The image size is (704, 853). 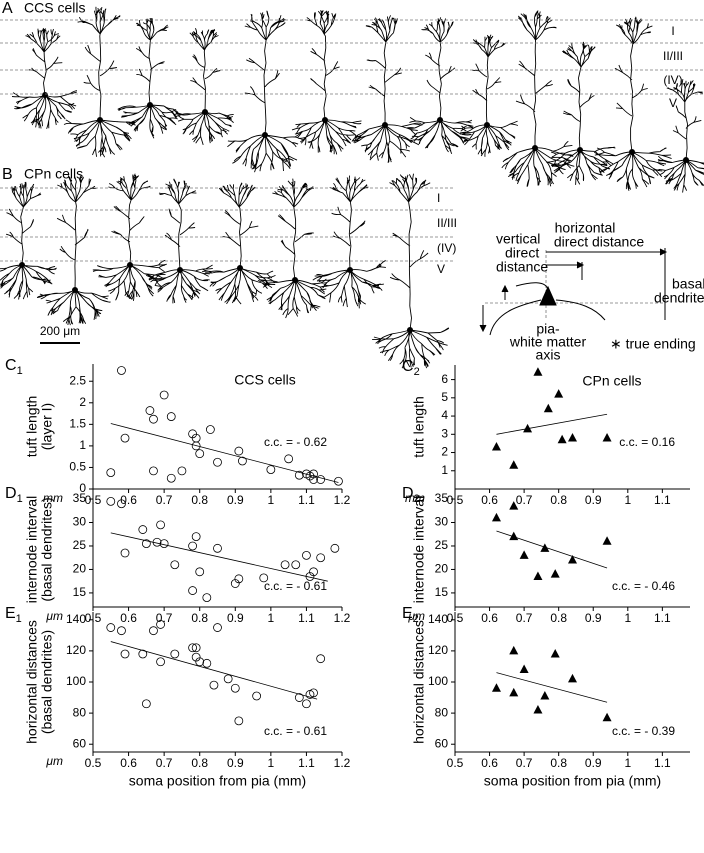 What do you see at coordinates (672, 80) in the screenshot?
I see `layer-label: (IV)` at bounding box center [672, 80].